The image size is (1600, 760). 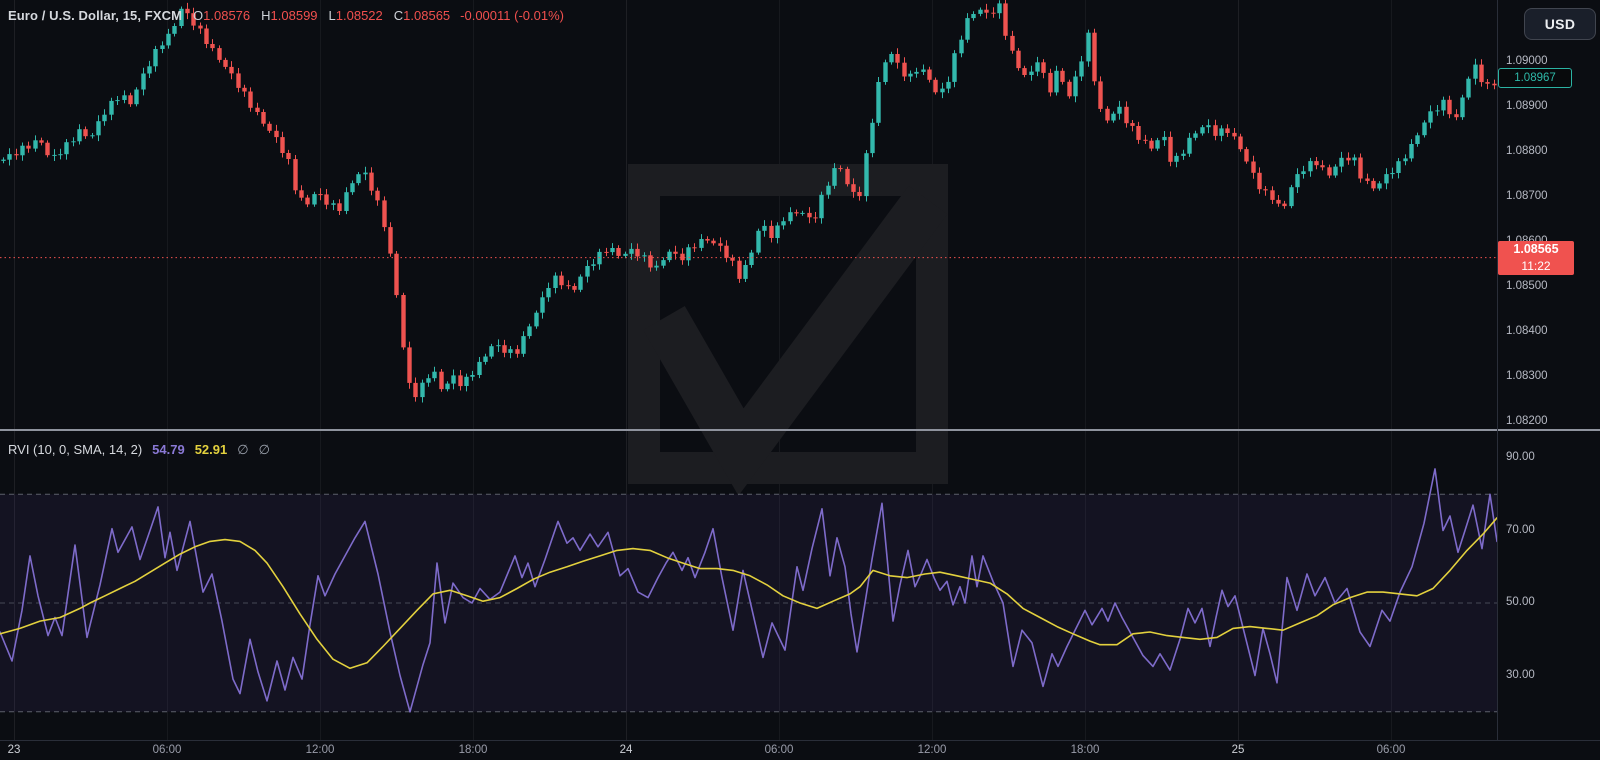 What do you see at coordinates (264, 449) in the screenshot?
I see `rvi-empty-value-2: ∅` at bounding box center [264, 449].